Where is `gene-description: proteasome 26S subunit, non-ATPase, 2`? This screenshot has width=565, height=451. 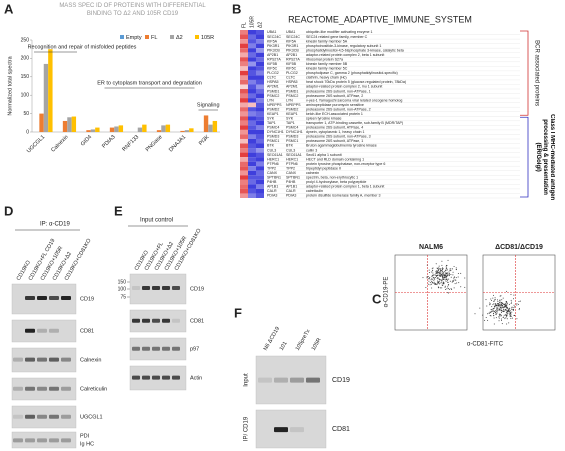 gene-description: proteasome 26S subunit, non-ATPase, 2 is located at coordinates (338, 109).